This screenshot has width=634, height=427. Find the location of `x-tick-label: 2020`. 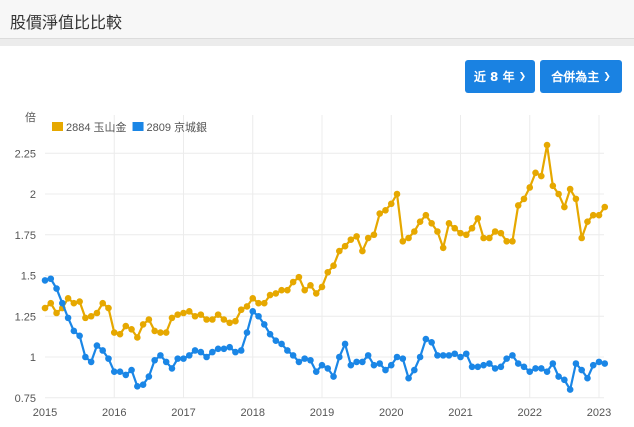

x-tick-label: 2020 is located at coordinates (391, 413).